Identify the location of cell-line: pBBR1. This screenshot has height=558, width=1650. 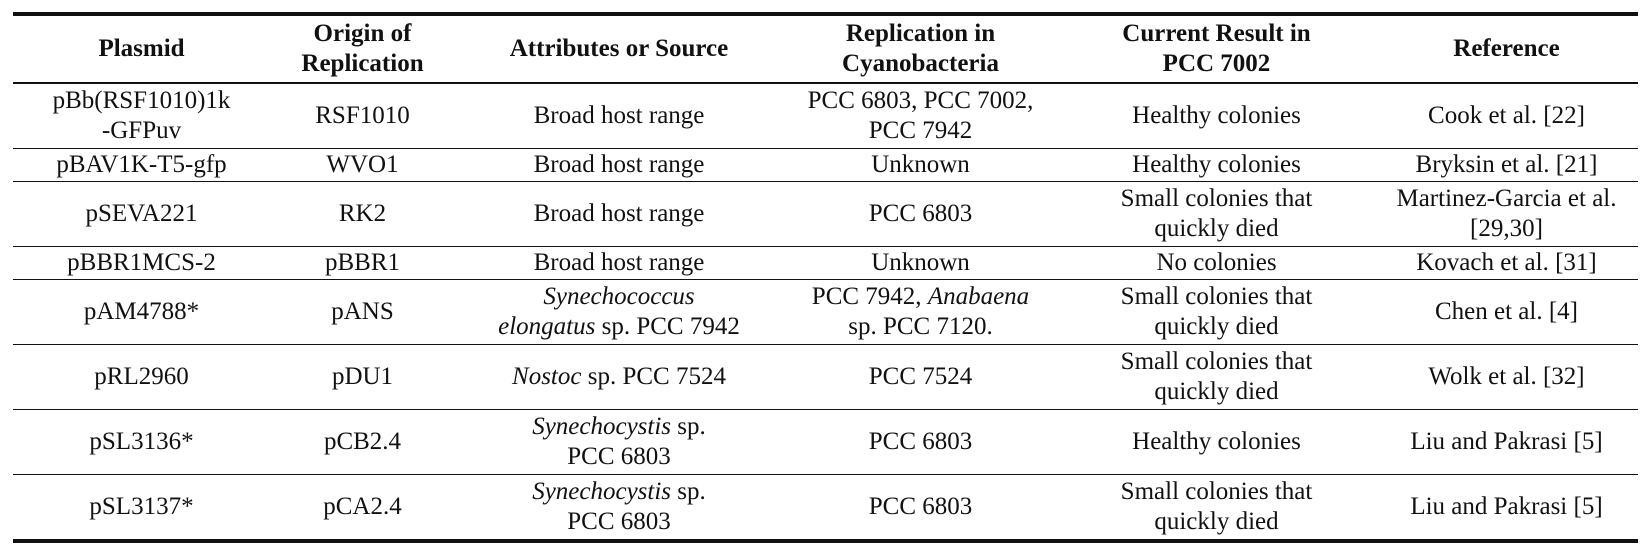
(362, 262).